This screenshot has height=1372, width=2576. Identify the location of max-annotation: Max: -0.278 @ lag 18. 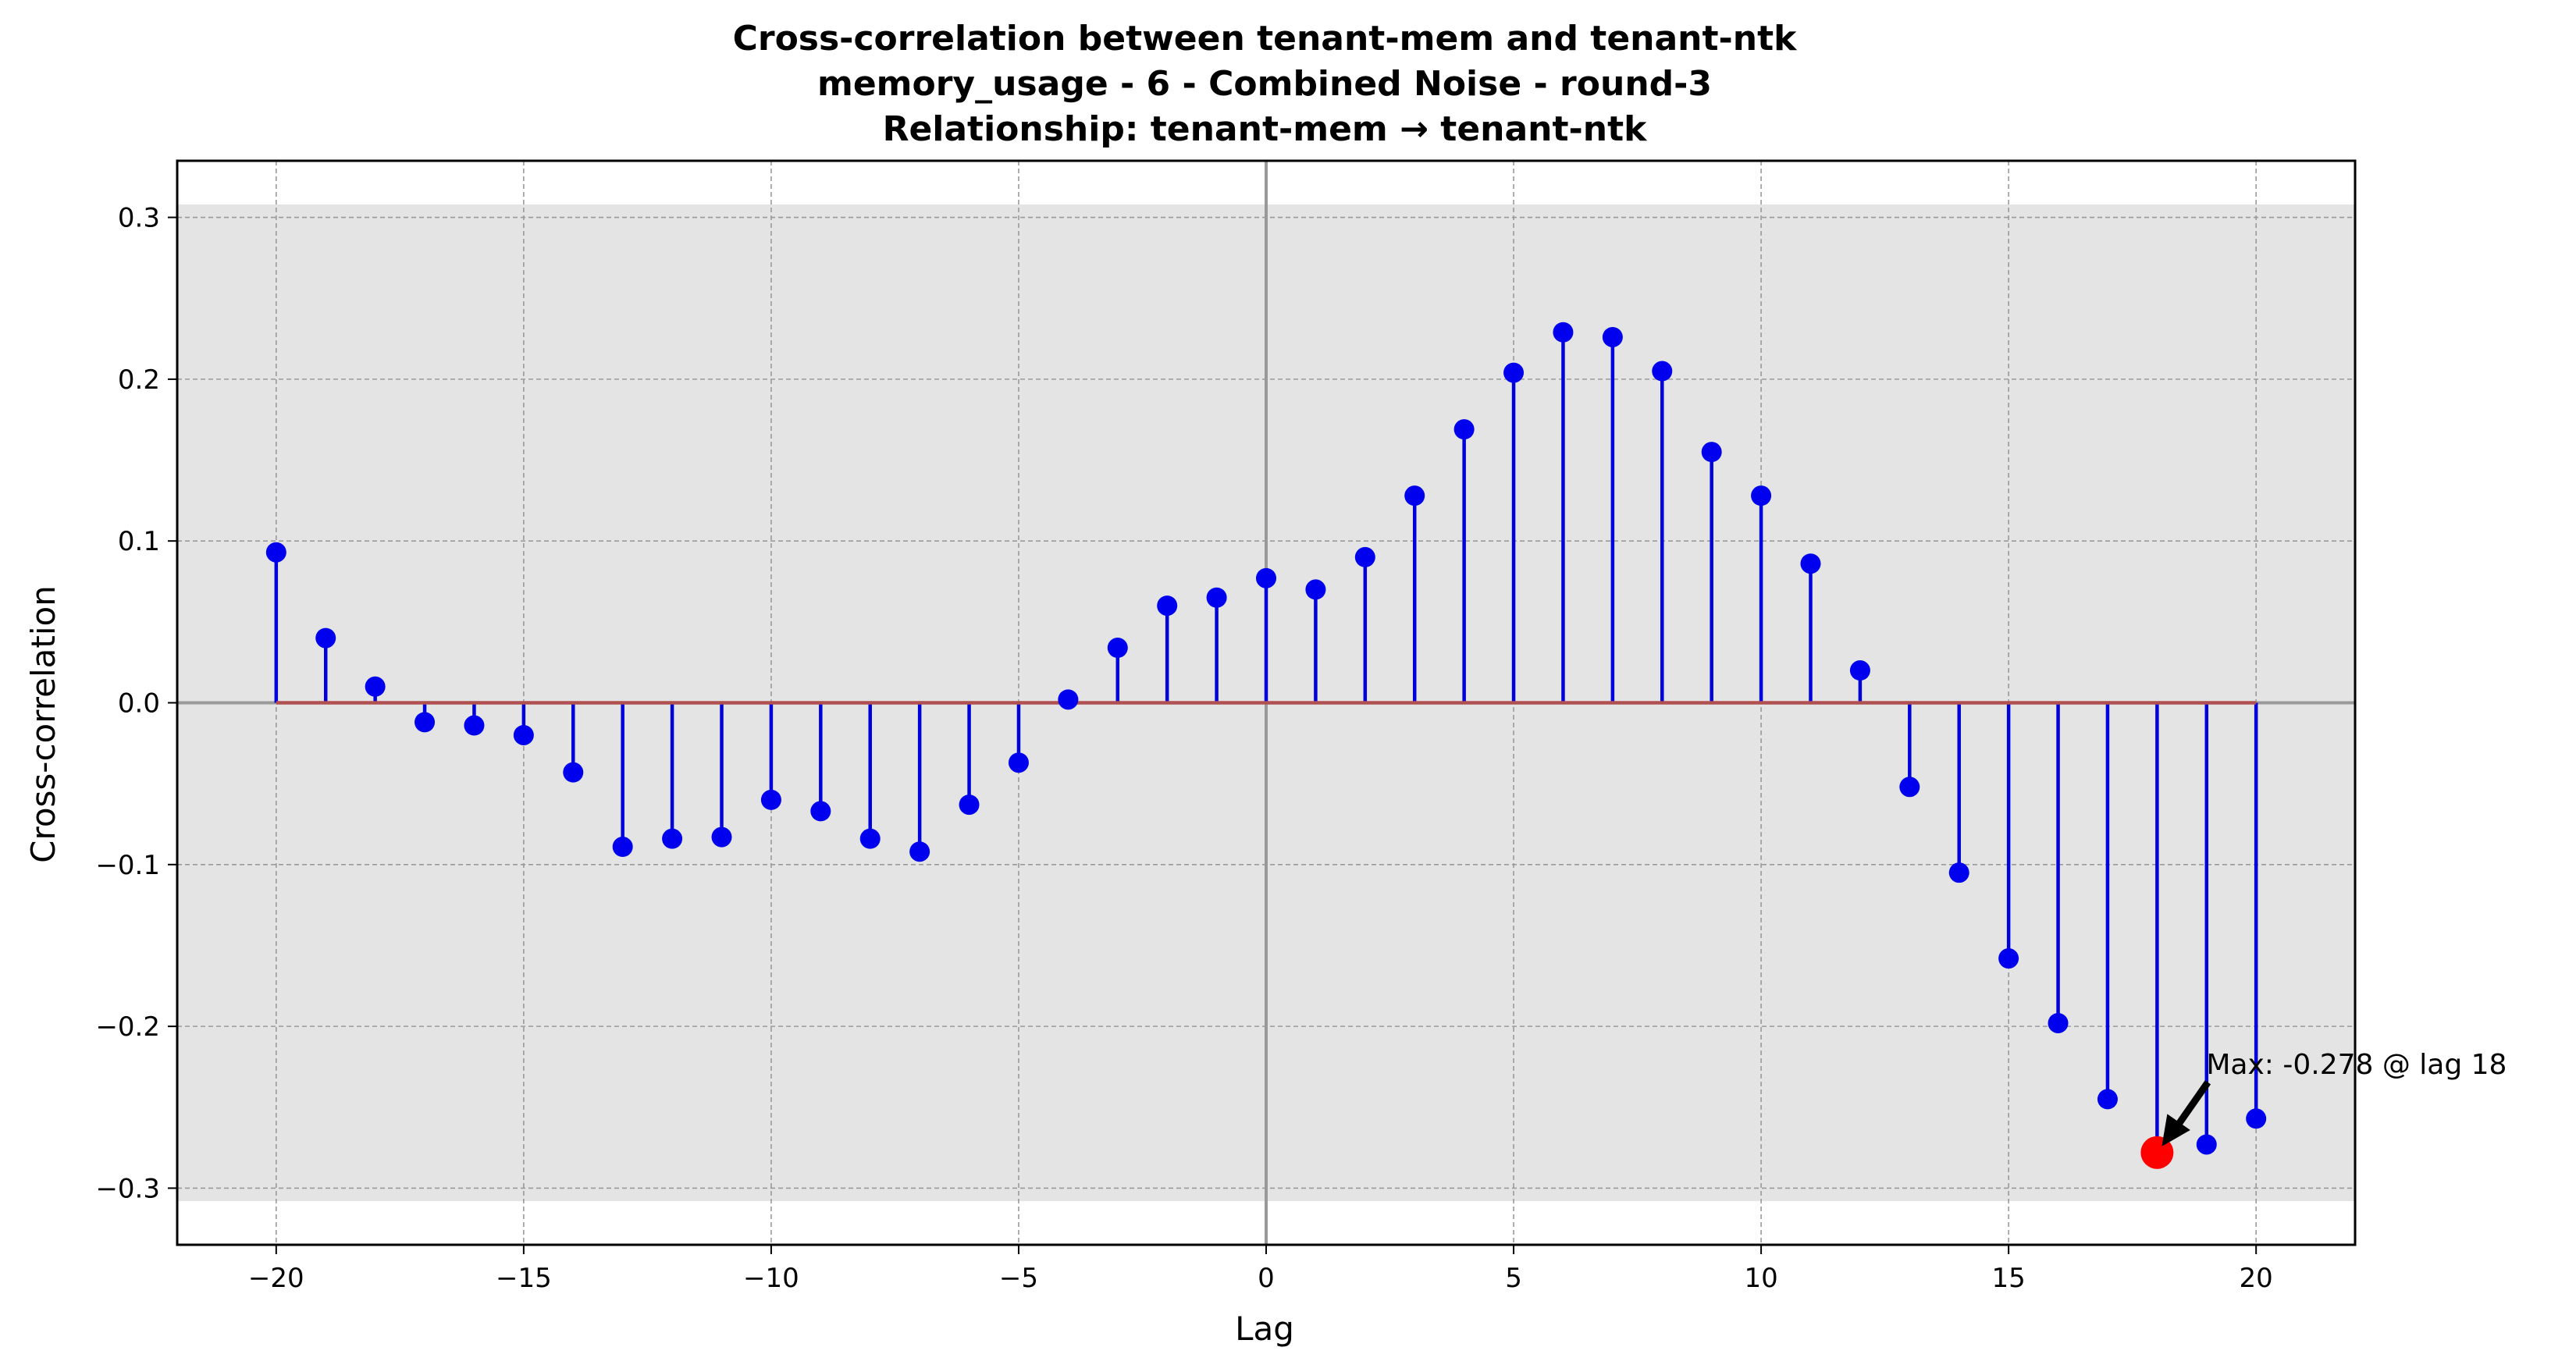
(2323, 1109).